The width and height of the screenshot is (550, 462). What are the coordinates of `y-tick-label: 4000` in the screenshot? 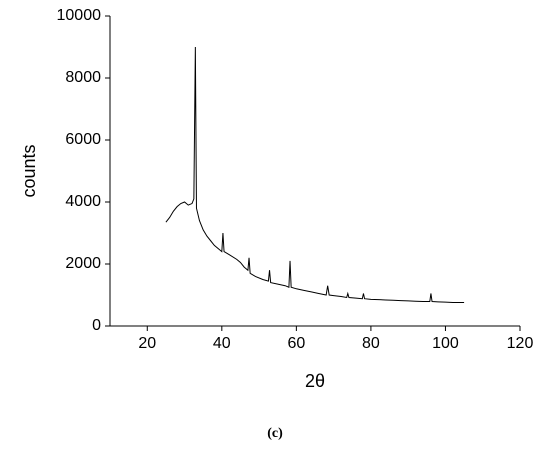 It's located at (83, 201).